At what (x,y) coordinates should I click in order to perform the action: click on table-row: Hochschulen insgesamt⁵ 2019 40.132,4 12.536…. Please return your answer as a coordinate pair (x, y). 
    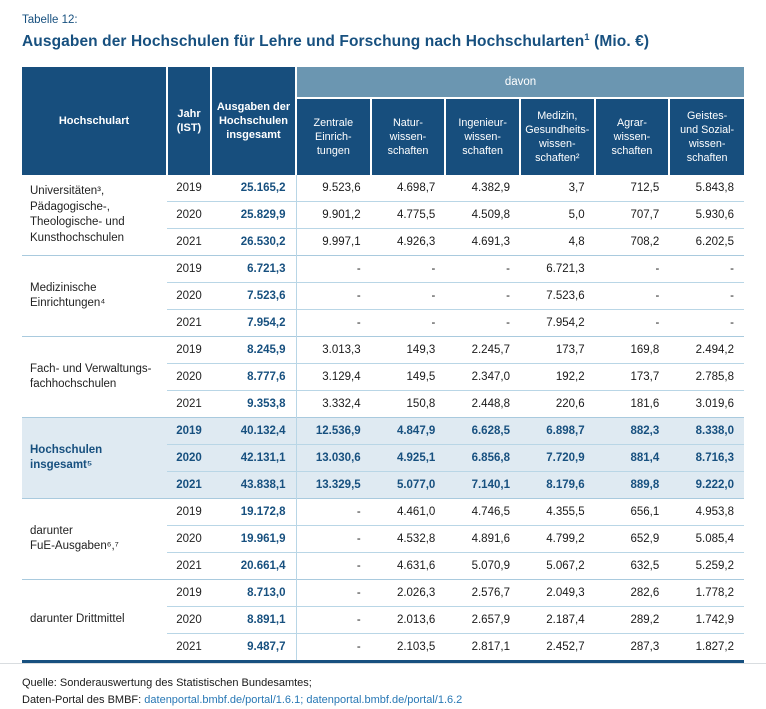
    Looking at the image, I should click on (383, 458).